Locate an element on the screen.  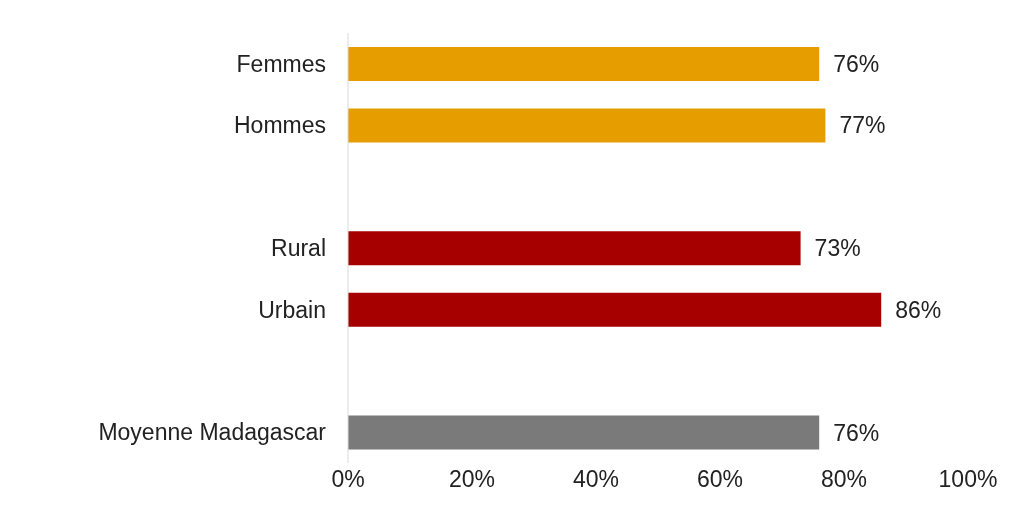
x-tick-label: 80% is located at coordinates (844, 479).